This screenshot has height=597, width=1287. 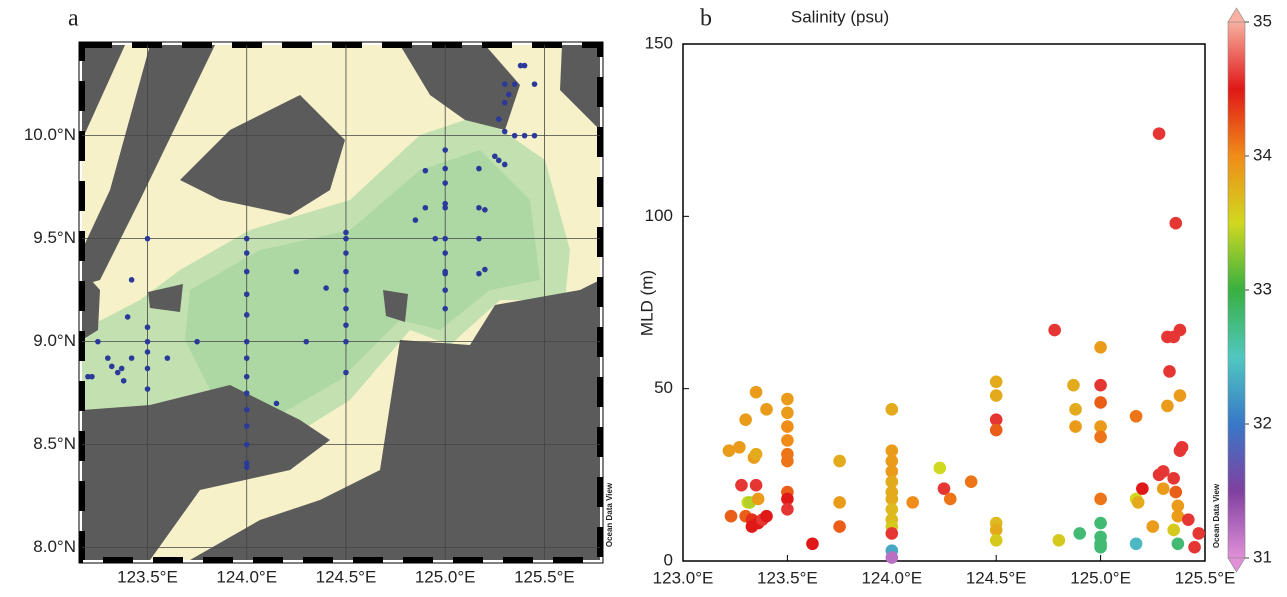 I want to click on y-tick-label: 0, so click(x=668, y=559).